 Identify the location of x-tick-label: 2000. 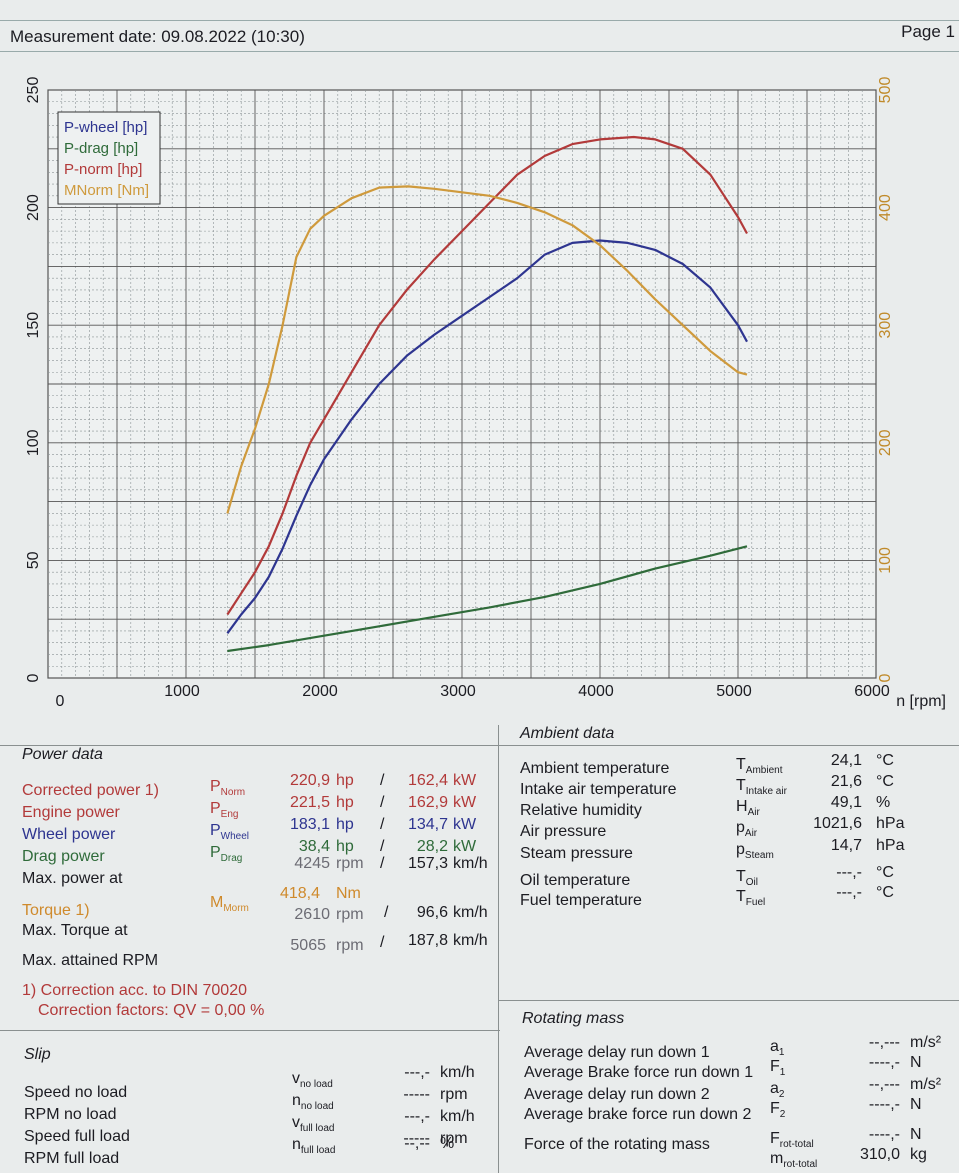
(320, 691).